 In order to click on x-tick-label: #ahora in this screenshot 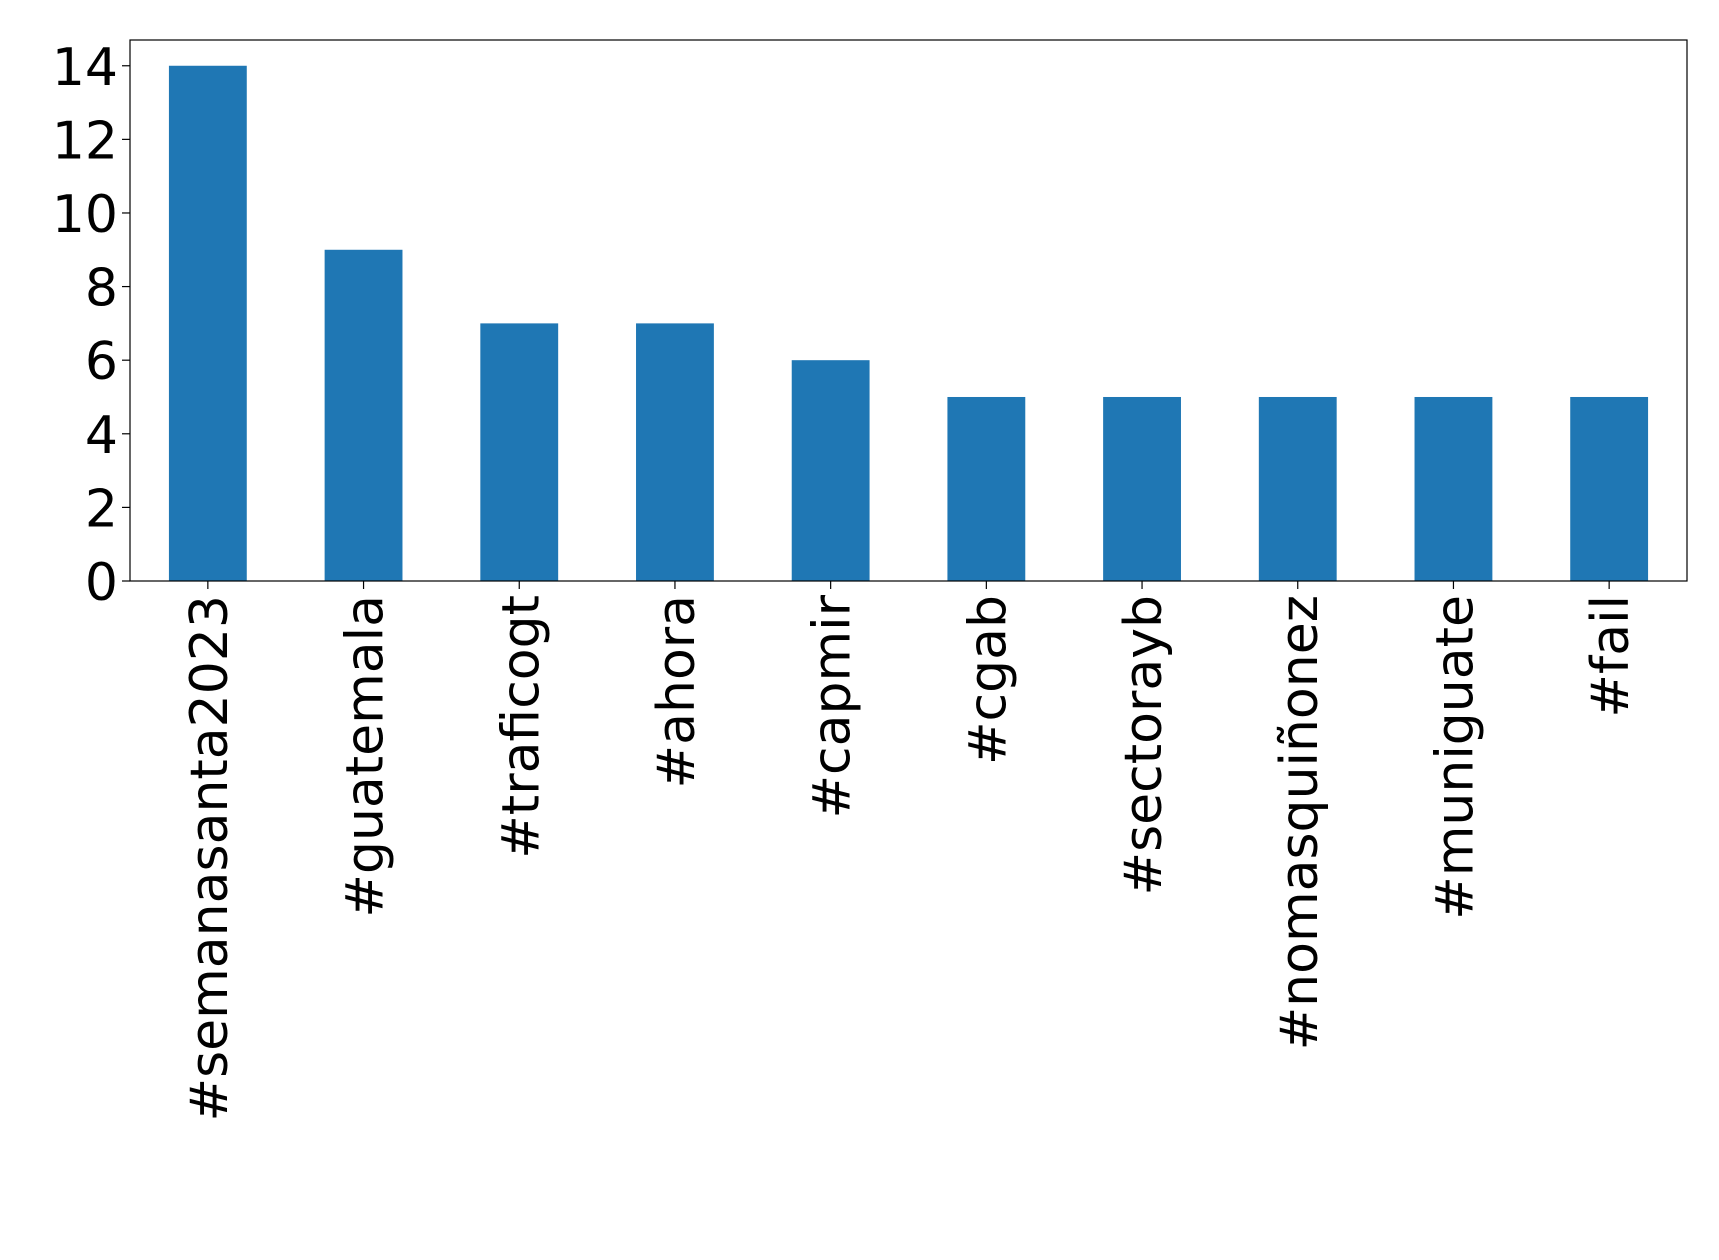, I will do `click(677, 691)`.